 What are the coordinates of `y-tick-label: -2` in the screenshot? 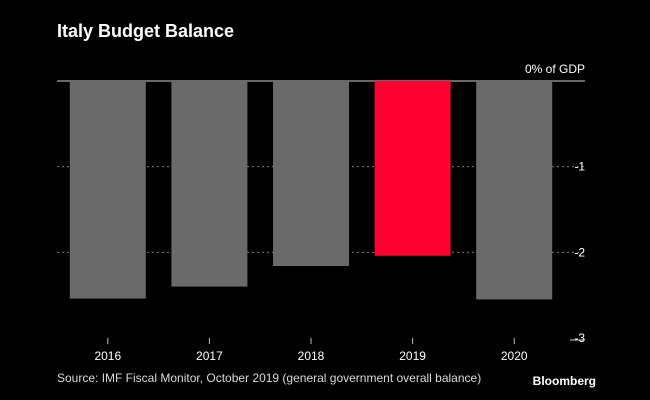 It's located at (579, 252).